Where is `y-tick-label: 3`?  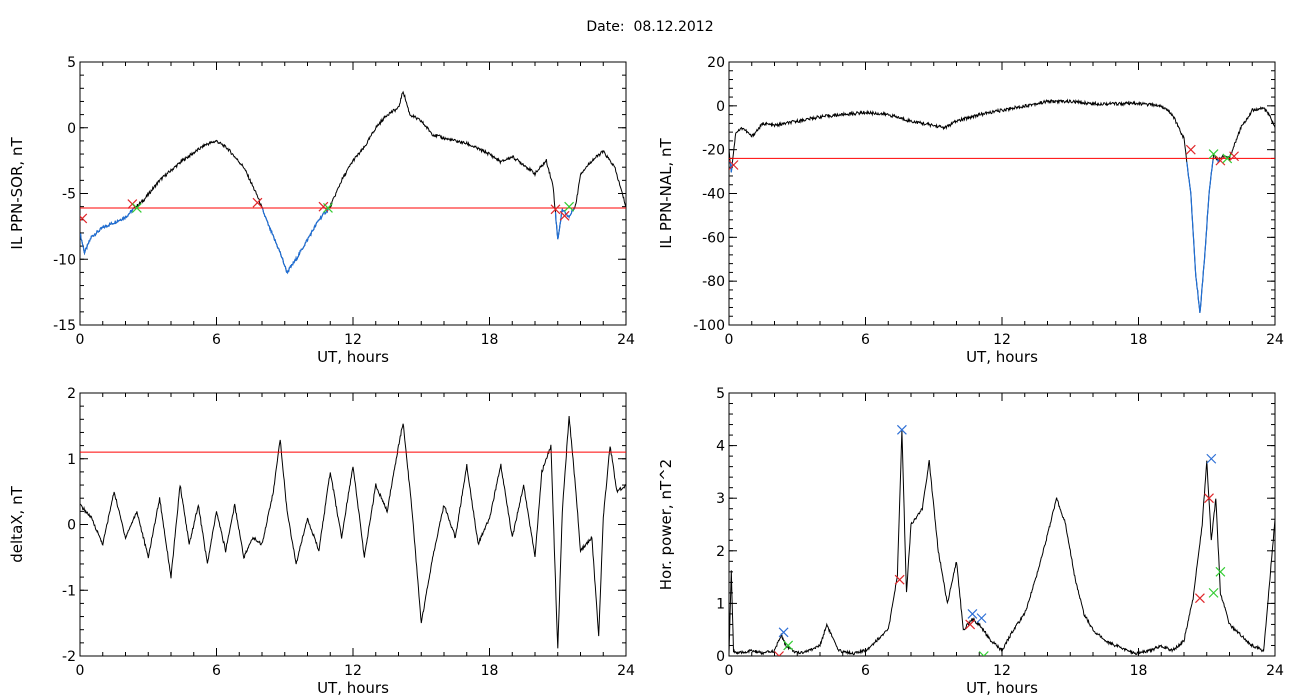 y-tick-label: 3 is located at coordinates (720, 499).